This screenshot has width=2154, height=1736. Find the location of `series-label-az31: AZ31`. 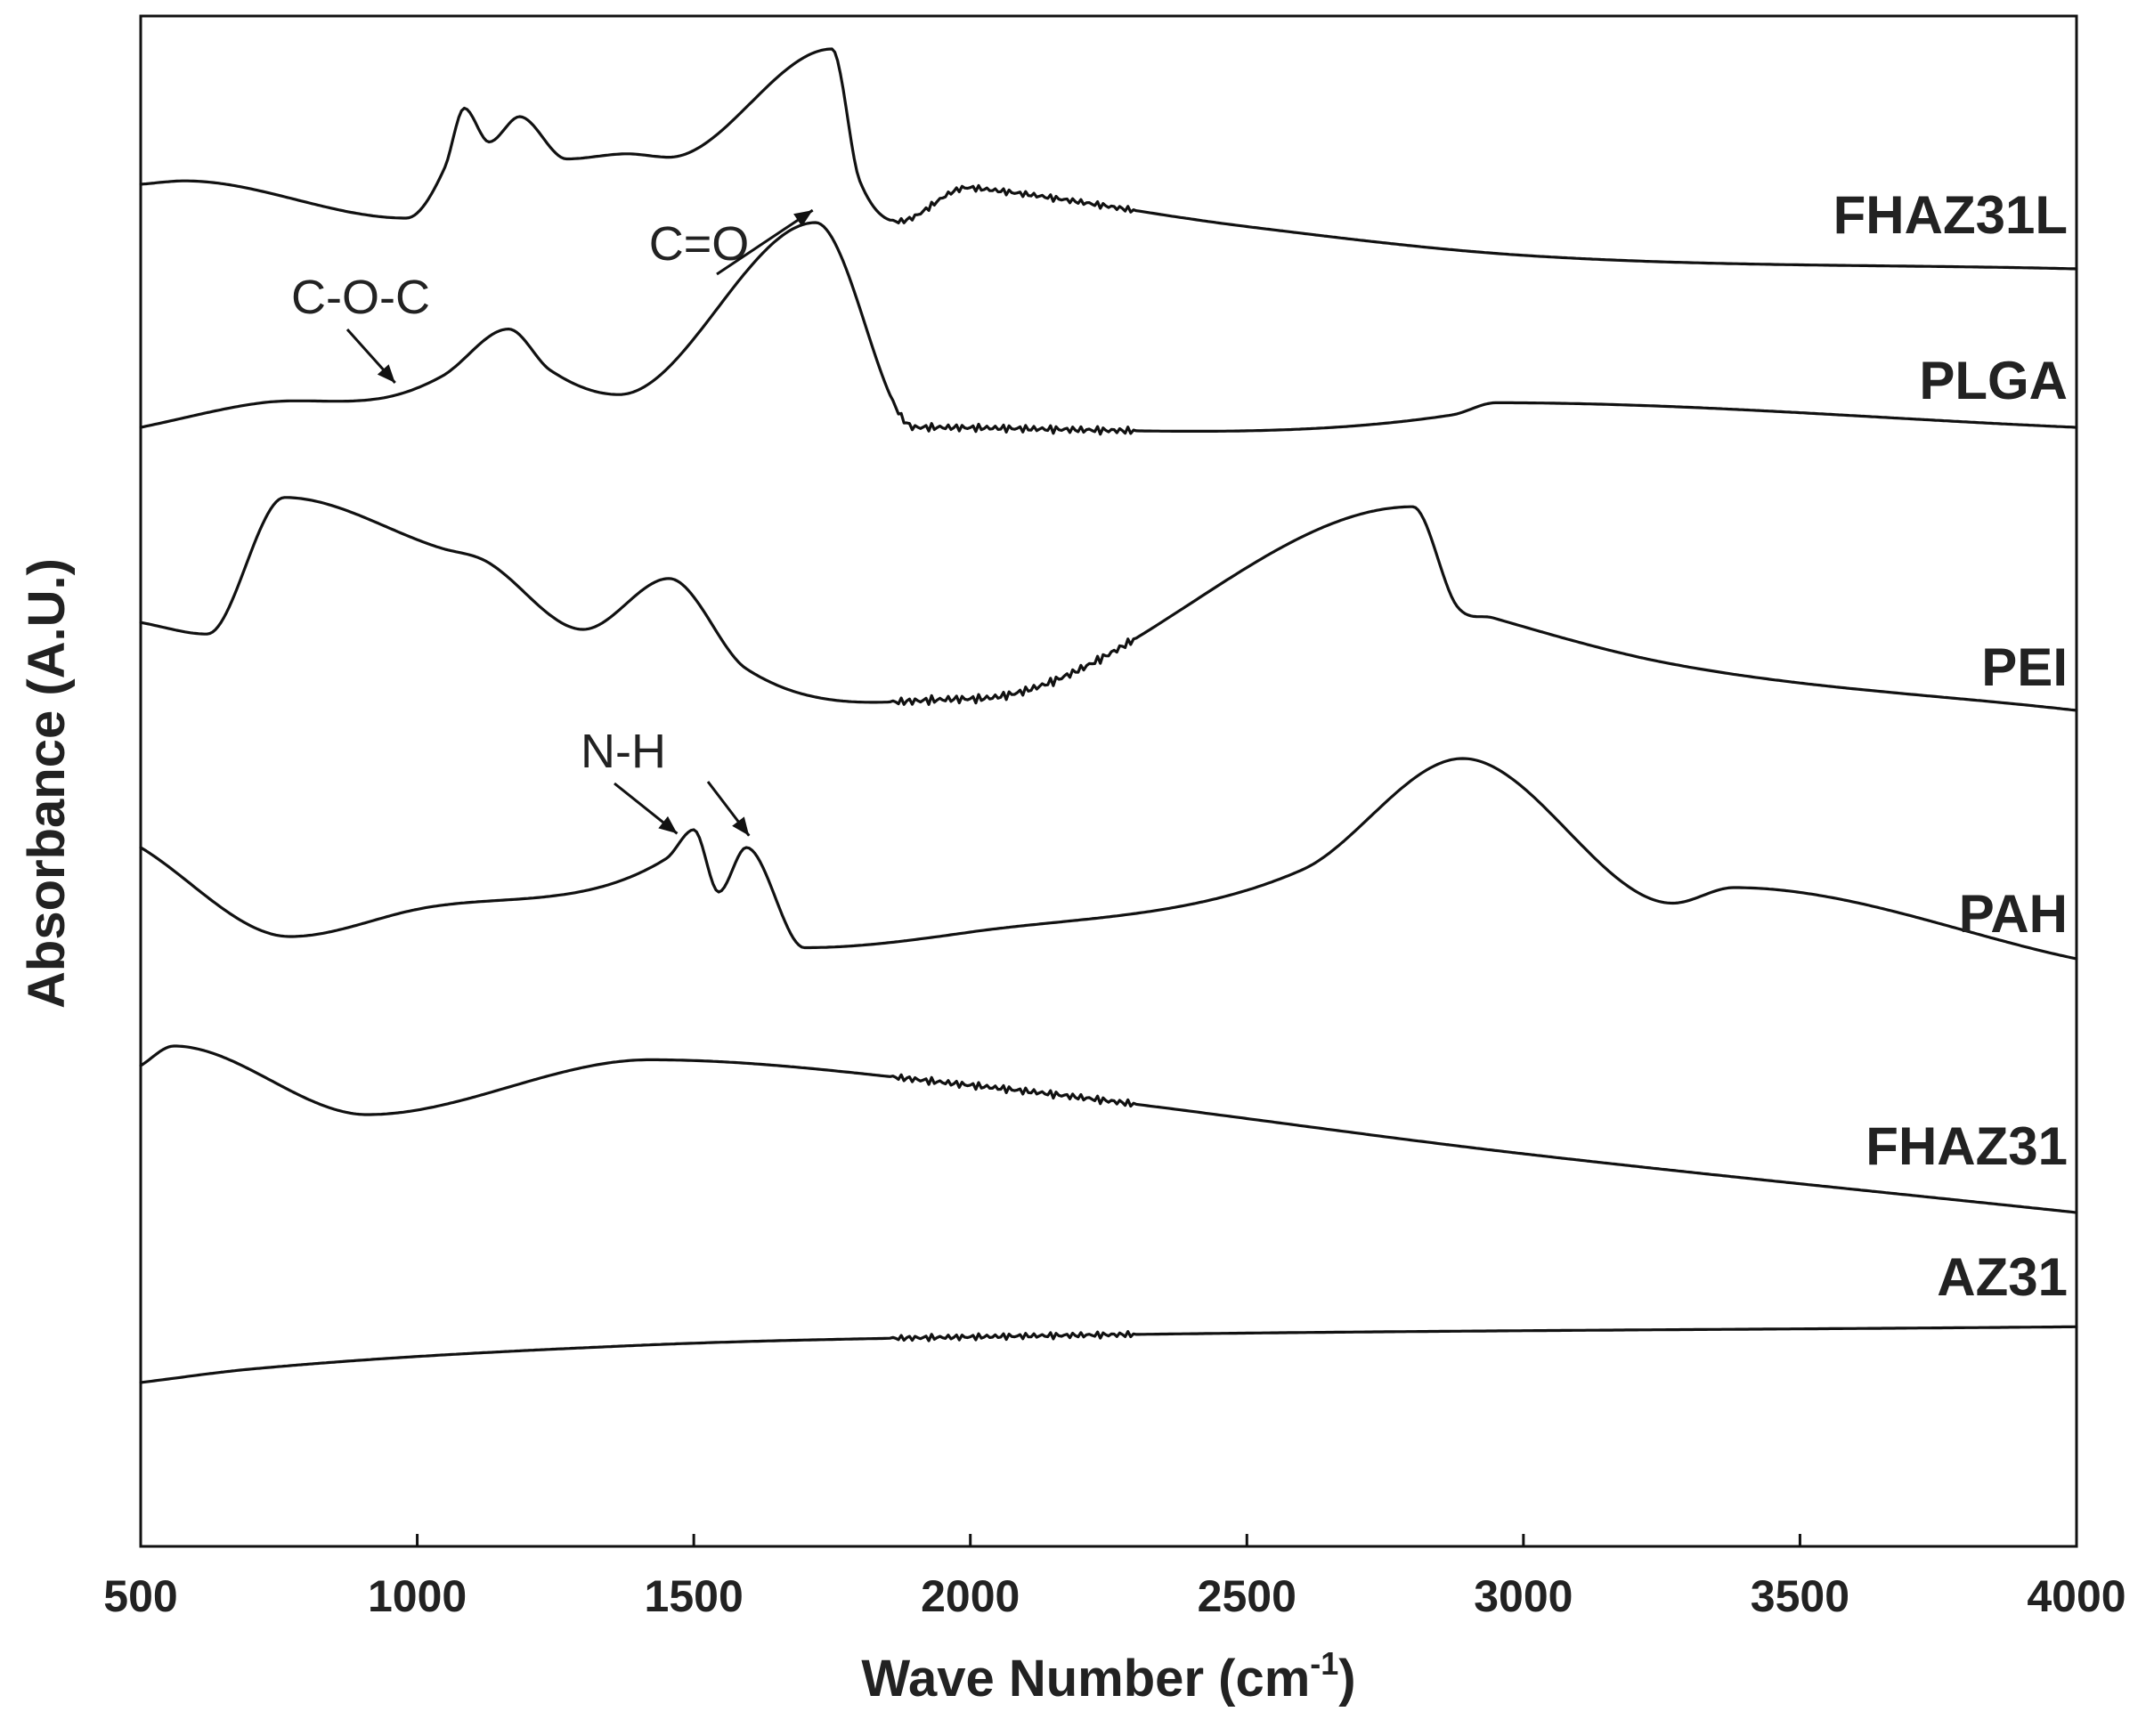

series-label-az31: AZ31 is located at coordinates (2002, 1277).